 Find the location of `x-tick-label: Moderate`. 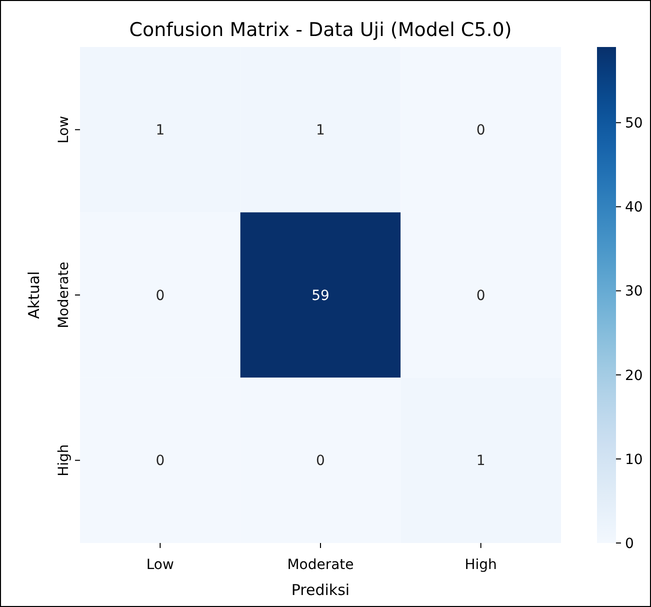

x-tick-label: Moderate is located at coordinates (320, 565).